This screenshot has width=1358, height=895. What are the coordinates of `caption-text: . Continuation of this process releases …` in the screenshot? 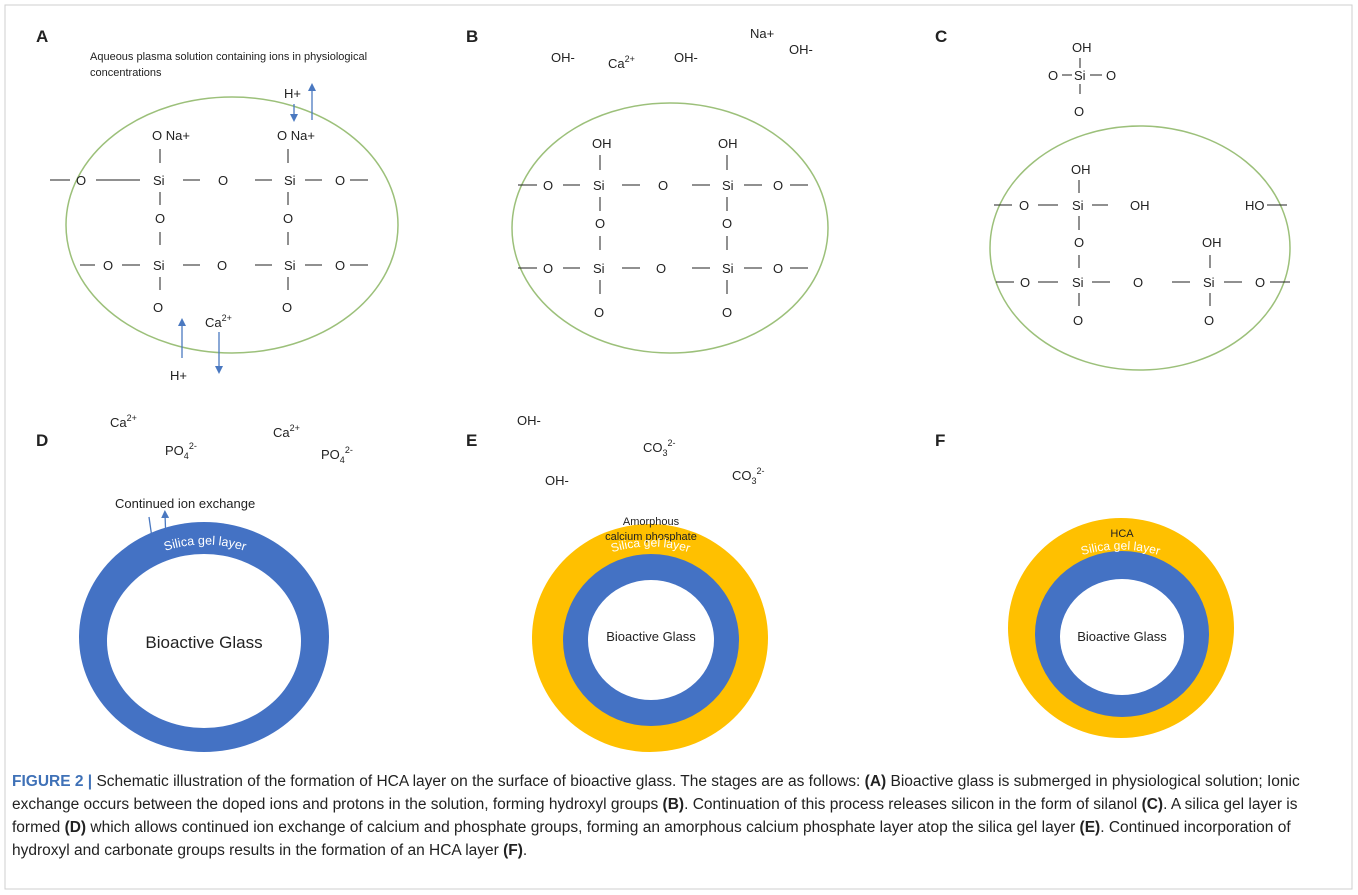 It's located at (913, 804).